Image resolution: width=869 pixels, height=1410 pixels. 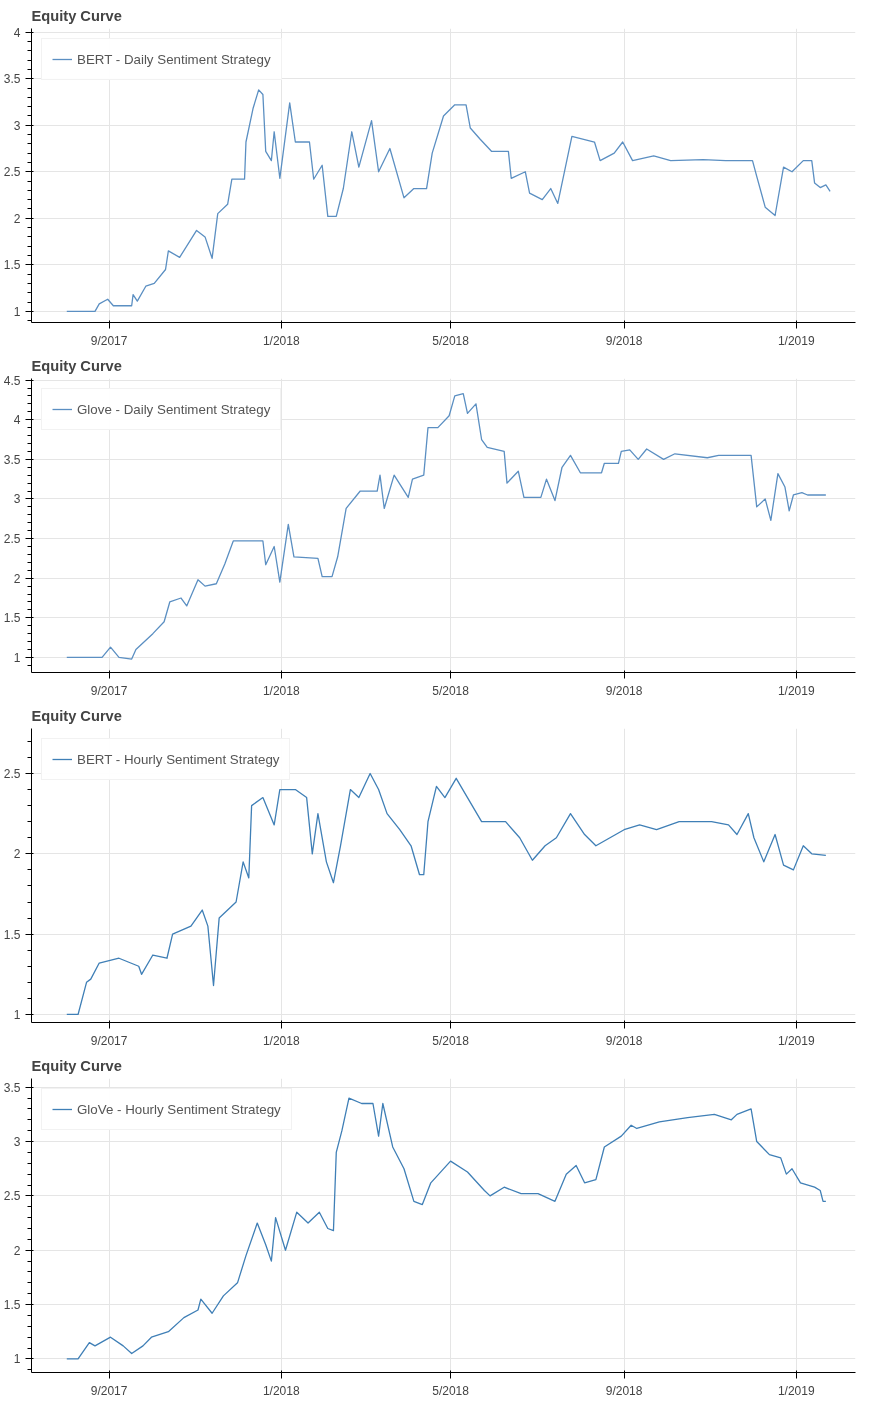 What do you see at coordinates (178, 759) in the screenshot?
I see `legend-label: BERT - Hourly Sentiment Strategy` at bounding box center [178, 759].